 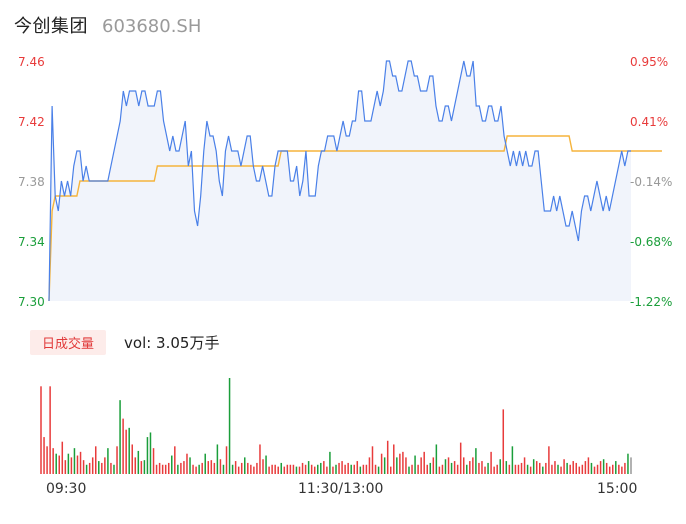 I want to click on price-tick-label: 7.46, so click(x=31, y=62).